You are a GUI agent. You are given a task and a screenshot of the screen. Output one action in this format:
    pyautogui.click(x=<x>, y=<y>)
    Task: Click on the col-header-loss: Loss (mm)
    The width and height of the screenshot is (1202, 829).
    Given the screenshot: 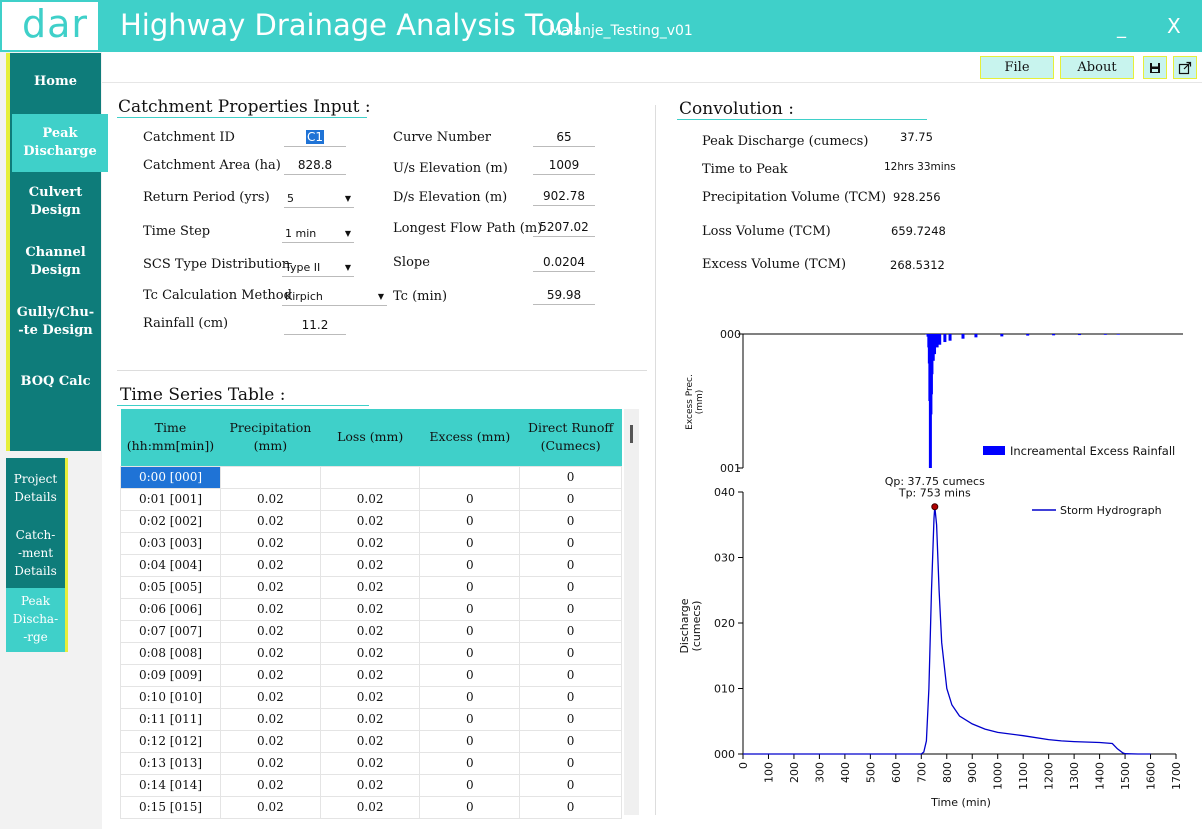 What is the action you would take?
    pyautogui.click(x=370, y=437)
    